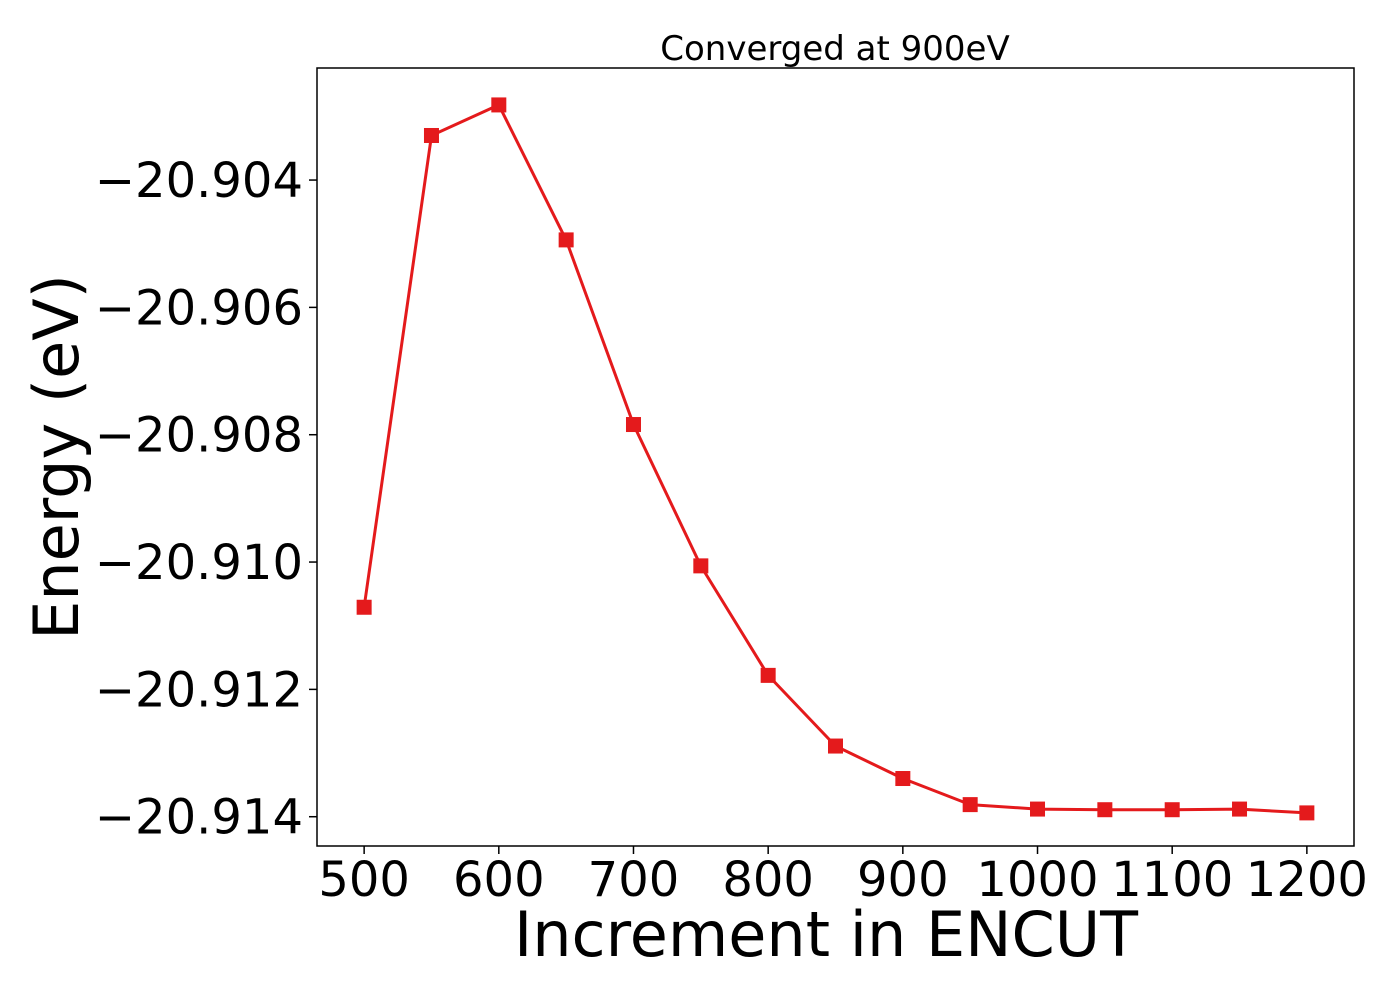  What do you see at coordinates (199, 818) in the screenshot?
I see `y-tick-label: −20.914` at bounding box center [199, 818].